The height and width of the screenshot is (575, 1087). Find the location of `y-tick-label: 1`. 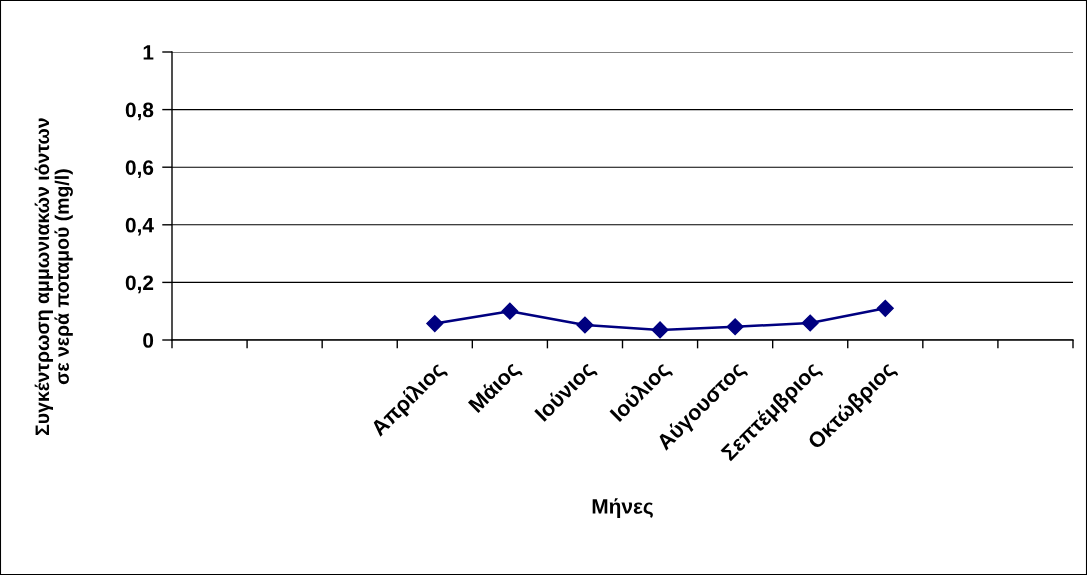

y-tick-label: 1 is located at coordinates (148, 52).